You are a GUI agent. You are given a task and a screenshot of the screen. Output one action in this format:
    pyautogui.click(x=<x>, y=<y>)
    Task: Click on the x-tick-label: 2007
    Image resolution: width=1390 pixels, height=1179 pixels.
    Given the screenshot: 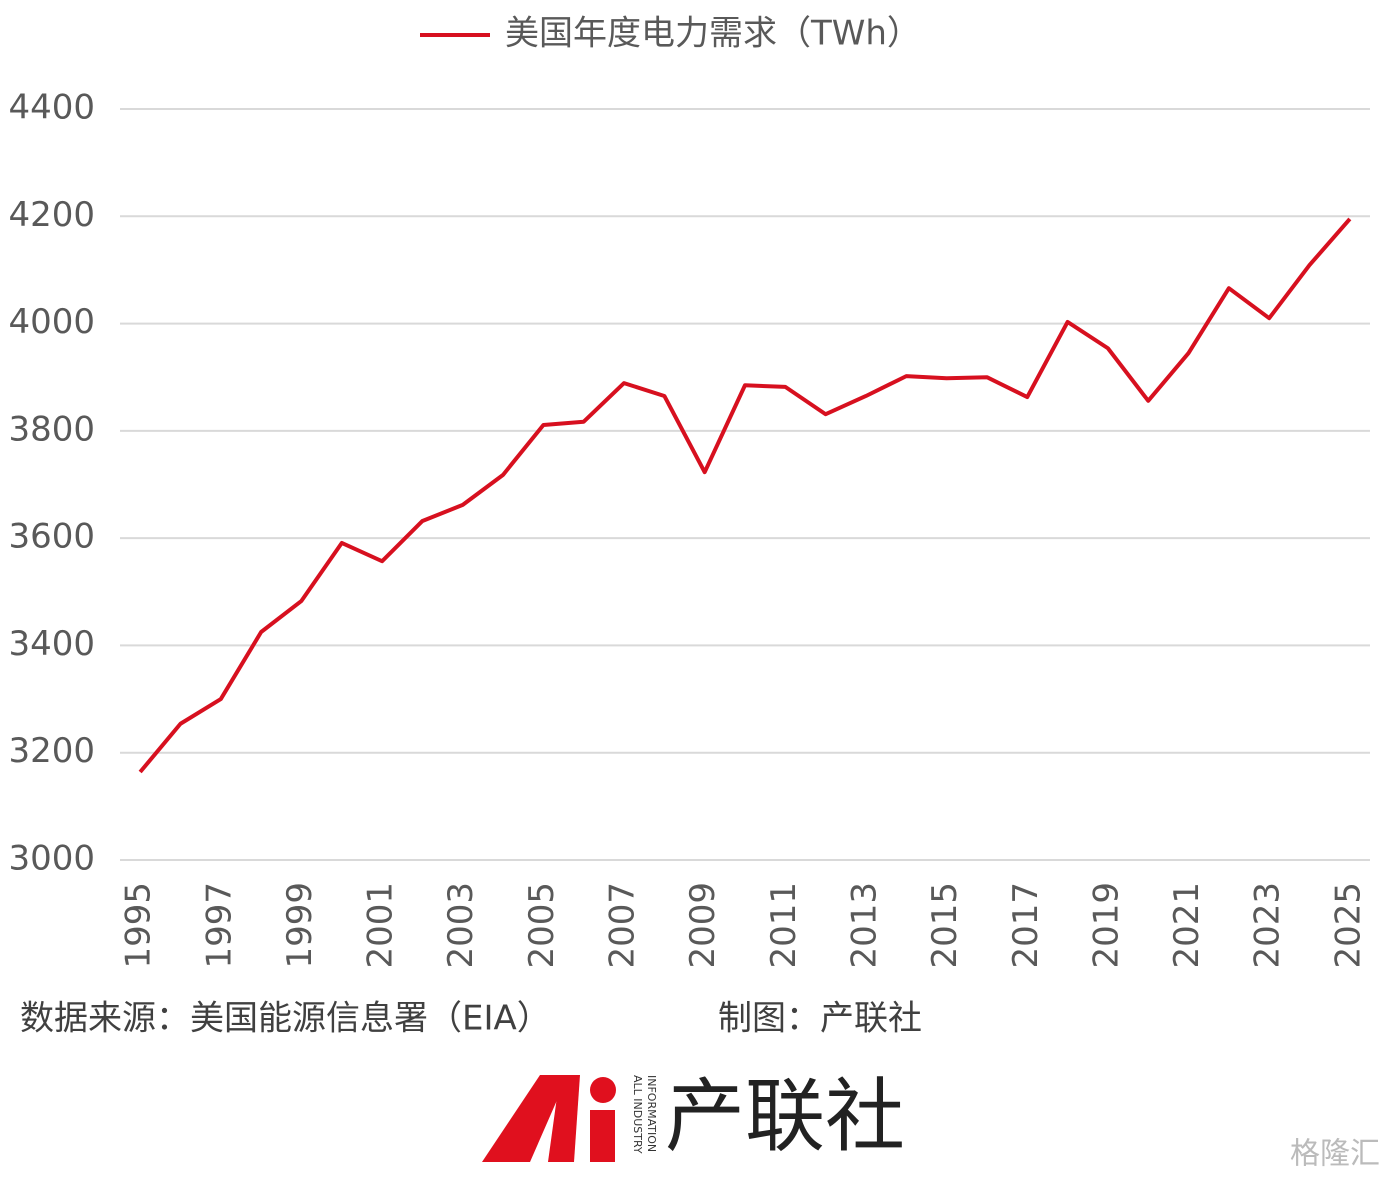 What is the action you would take?
    pyautogui.click(x=623, y=925)
    